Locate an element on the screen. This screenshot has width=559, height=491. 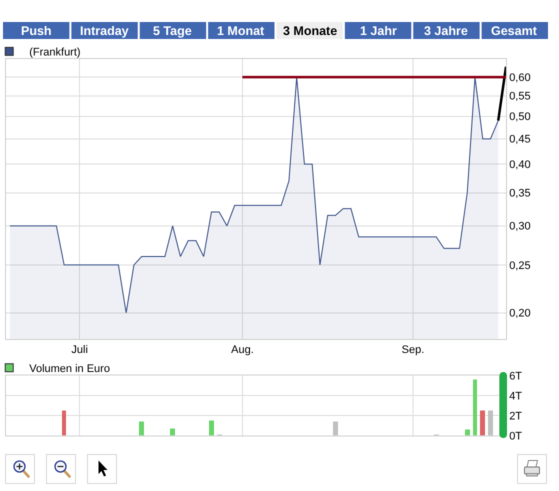
legend-label: (Frankfurt) is located at coordinates (55, 52).